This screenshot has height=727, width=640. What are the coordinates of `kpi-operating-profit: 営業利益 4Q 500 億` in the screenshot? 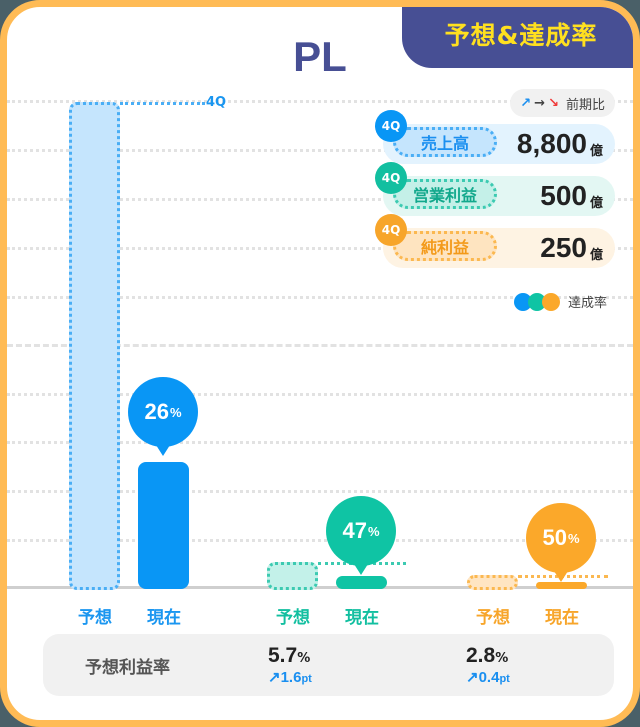 It's located at (495, 189).